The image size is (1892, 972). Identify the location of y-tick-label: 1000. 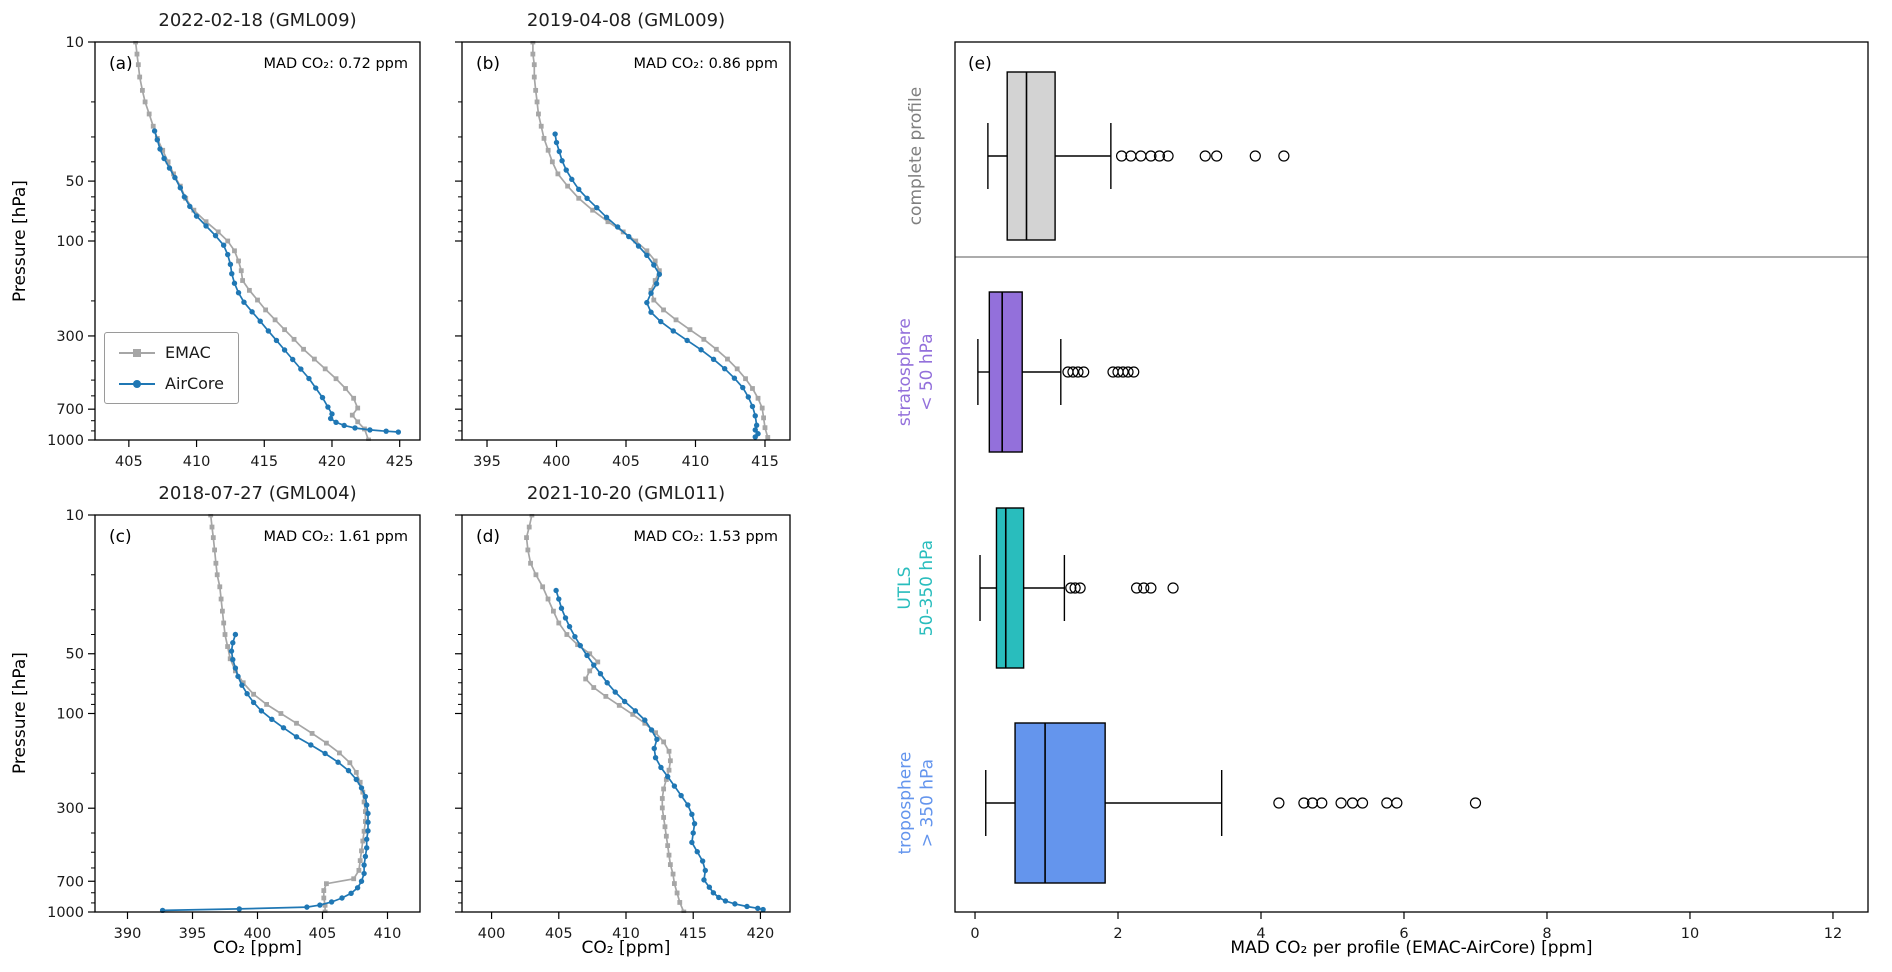
(65, 441).